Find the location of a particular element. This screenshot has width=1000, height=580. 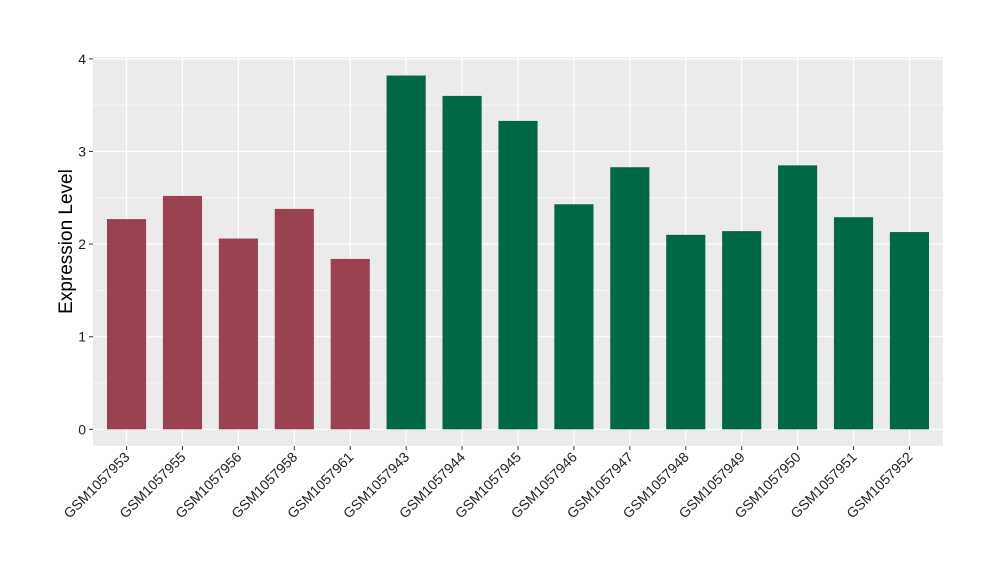

bar-GSM1057946 is located at coordinates (574, 317).